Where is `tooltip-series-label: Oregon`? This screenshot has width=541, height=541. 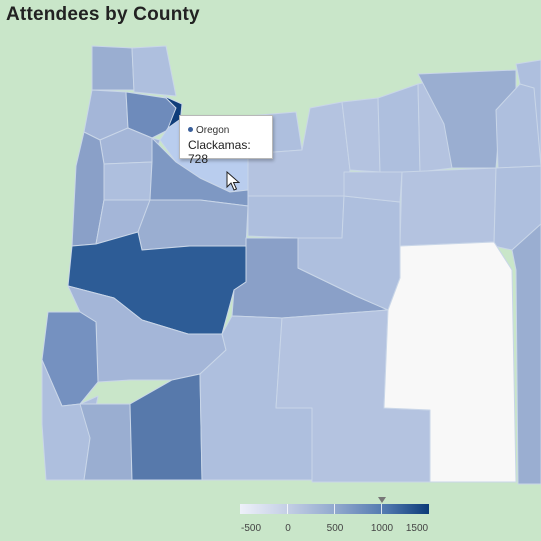
tooltip-series-label: Oregon is located at coordinates (213, 130).